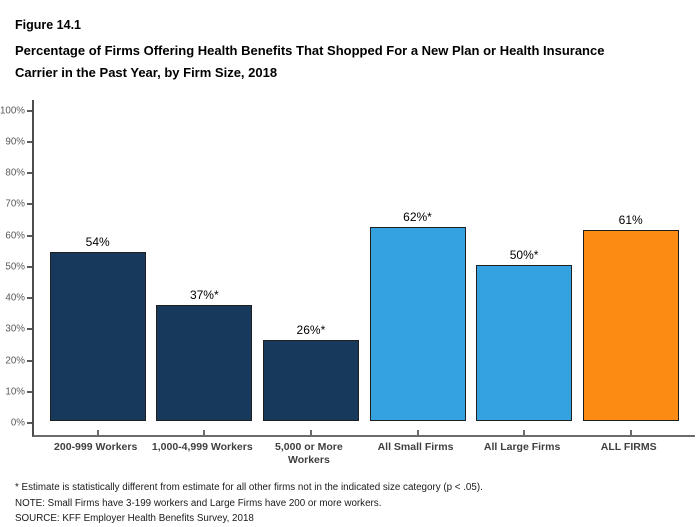  Describe the element at coordinates (524, 254) in the screenshot. I see `bar-value-label: 50%*` at that location.